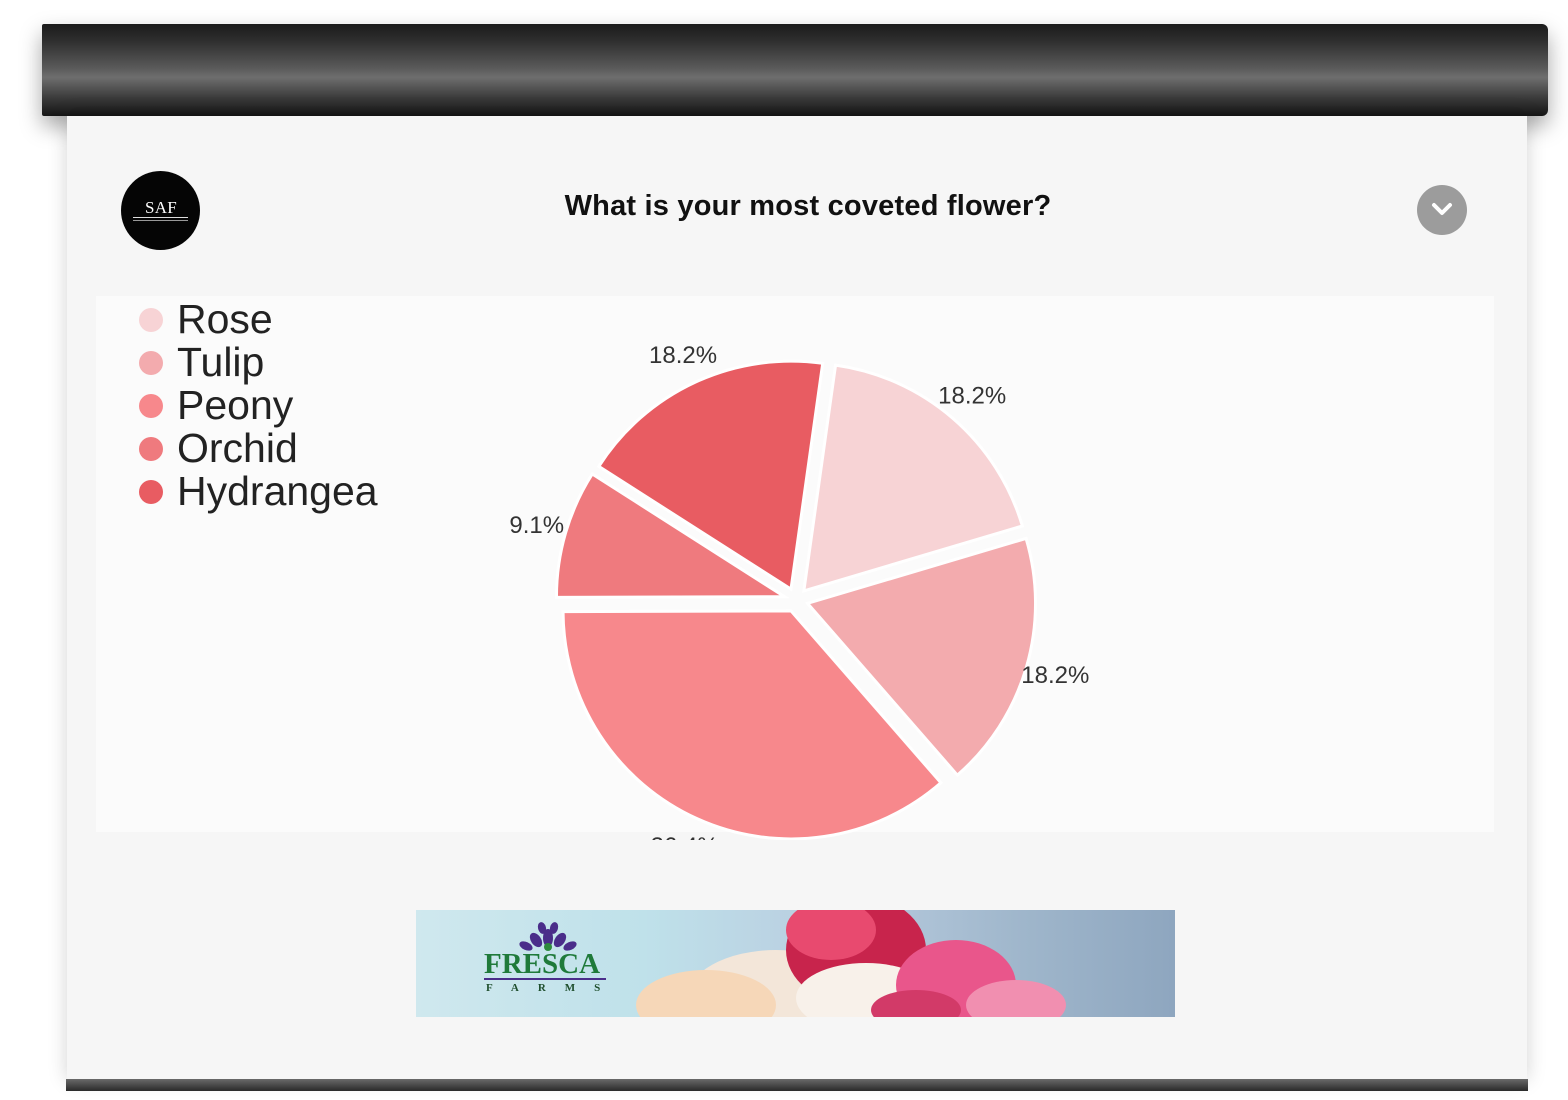 The image size is (1568, 1100). I want to click on sponsor-brand-sub: FARMS, so click(553, 988).